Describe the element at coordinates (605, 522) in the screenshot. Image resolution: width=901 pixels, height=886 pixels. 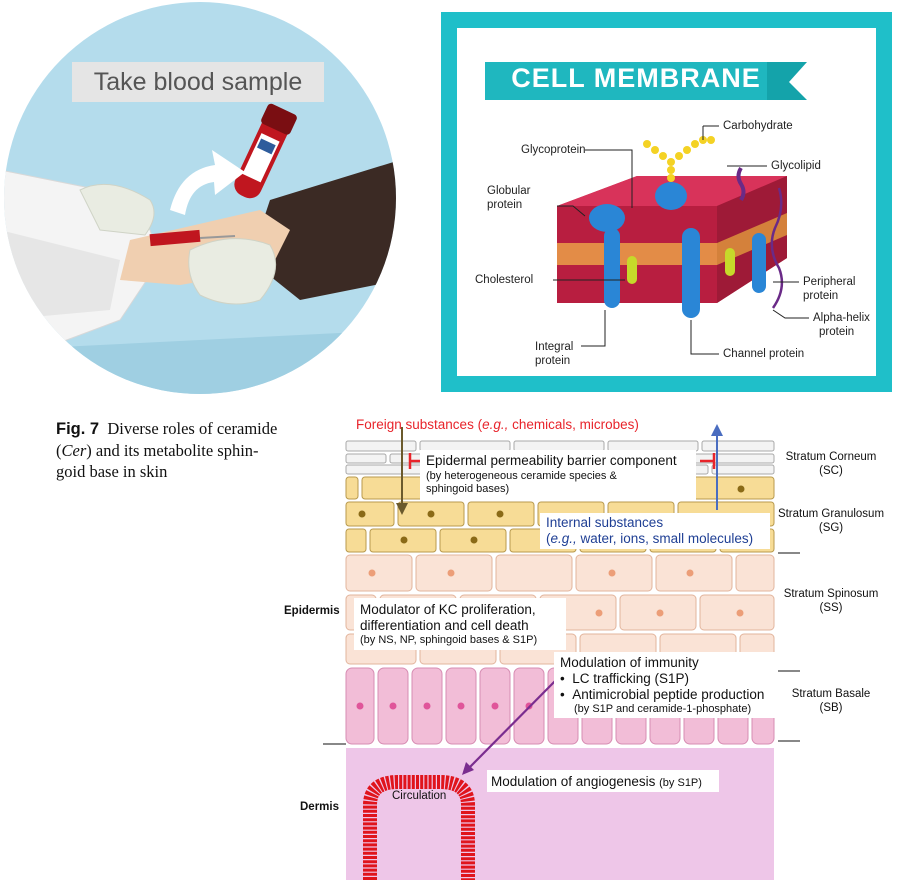
I see `internal-title: Internal substances` at that location.